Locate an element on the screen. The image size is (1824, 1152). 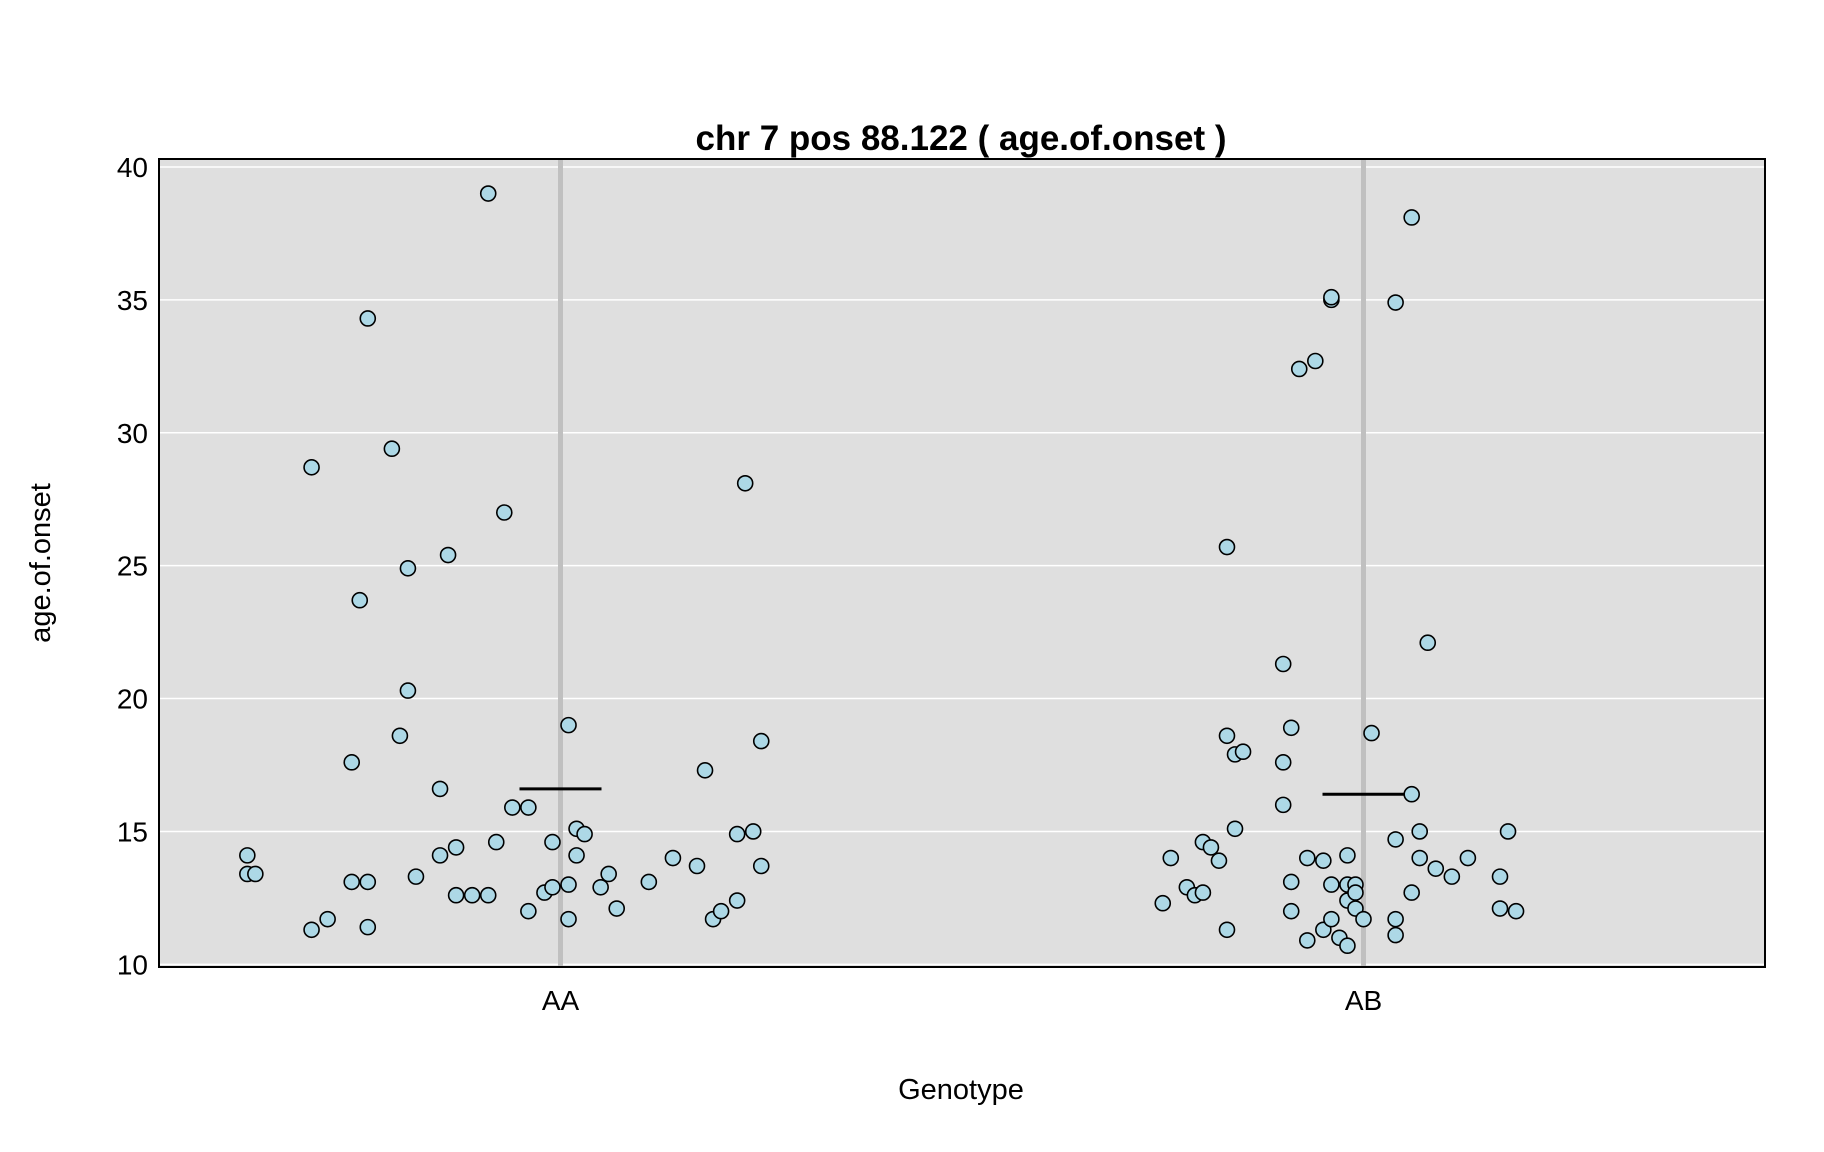
y-axis-label: age.of.onset is located at coordinates (41, 563).